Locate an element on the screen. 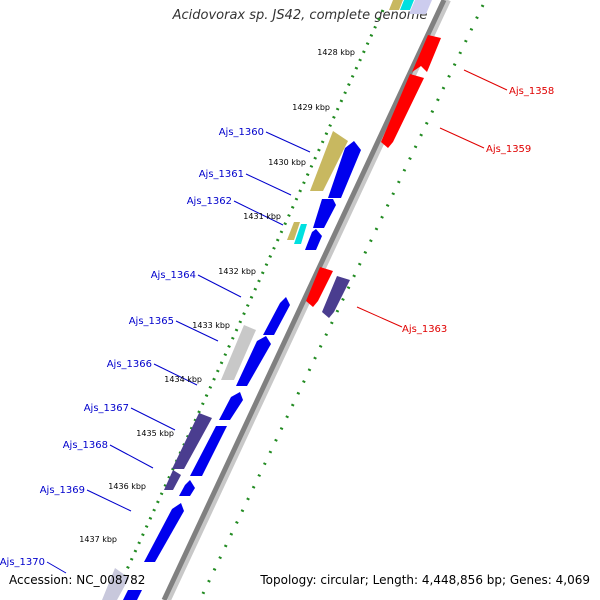 The width and height of the screenshot is (600, 600). gene-label: Ajs_1365 is located at coordinates (151, 321).